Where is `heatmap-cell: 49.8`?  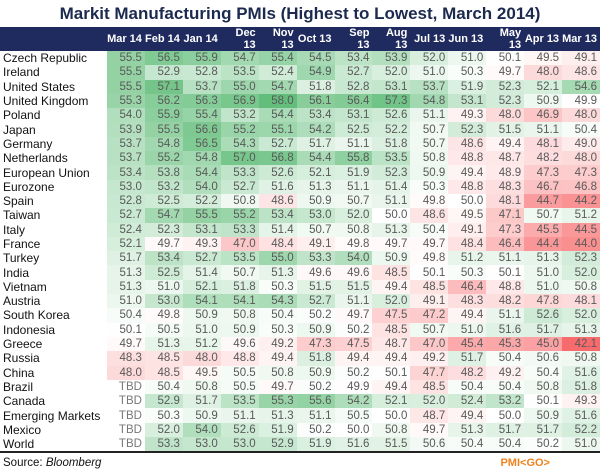
heatmap-cell: 49.8 is located at coordinates (353, 244).